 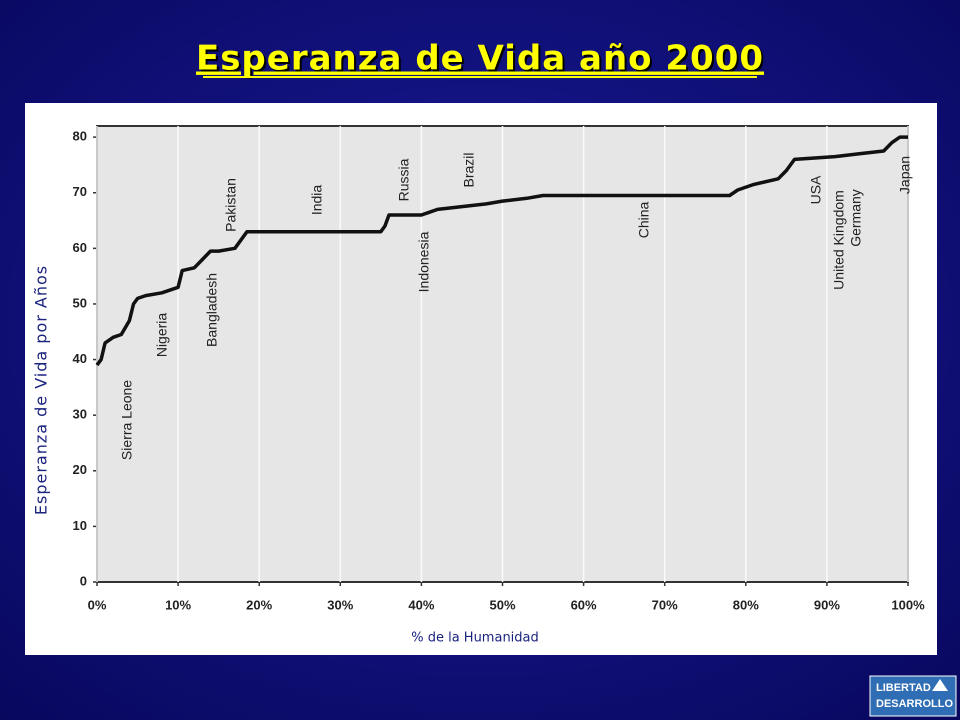 What do you see at coordinates (421, 604) in the screenshot?
I see `x-tick-label: 40%` at bounding box center [421, 604].